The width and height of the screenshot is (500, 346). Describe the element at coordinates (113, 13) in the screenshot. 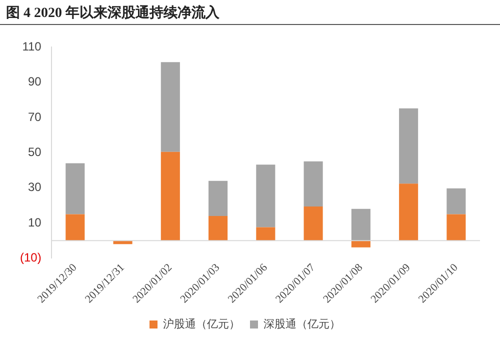

I see `chart-title: 图 4 2020 年以来深股通持续净流入` at that location.